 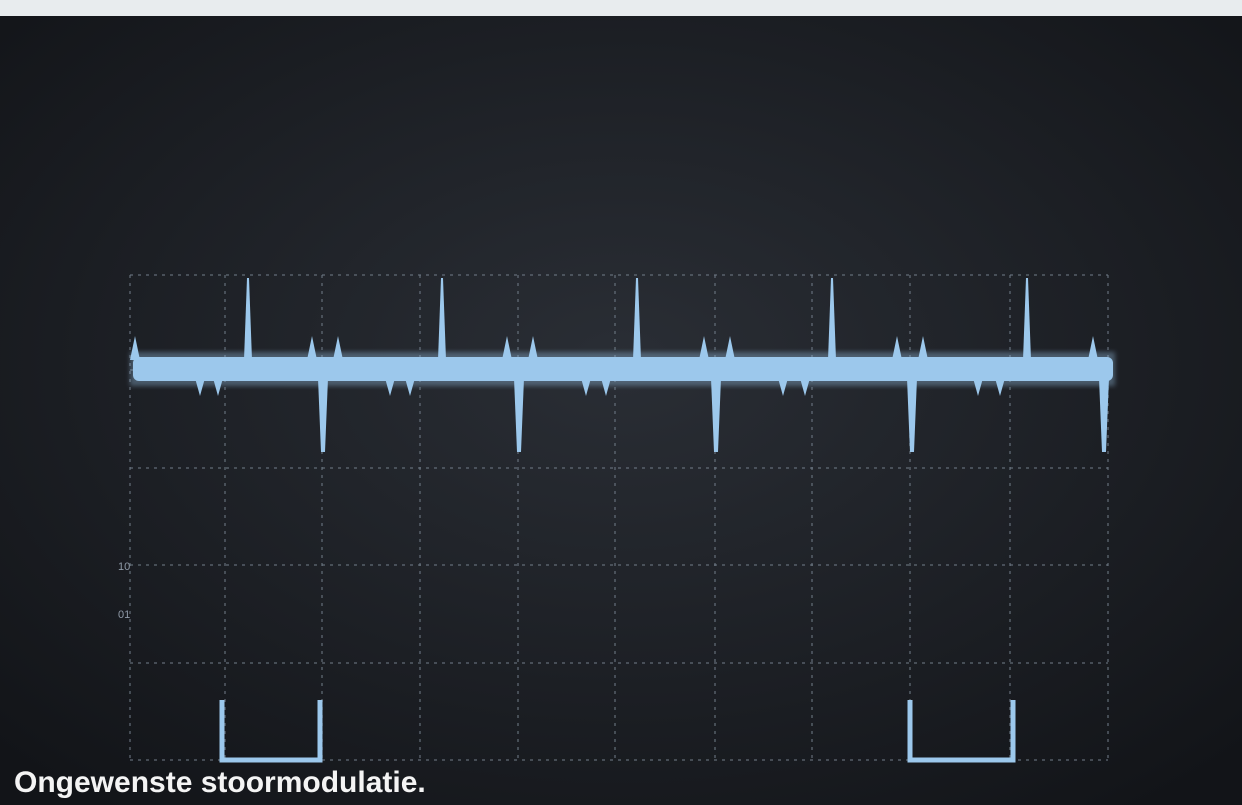 I want to click on graticule-label: 01, so click(x=124, y=615).